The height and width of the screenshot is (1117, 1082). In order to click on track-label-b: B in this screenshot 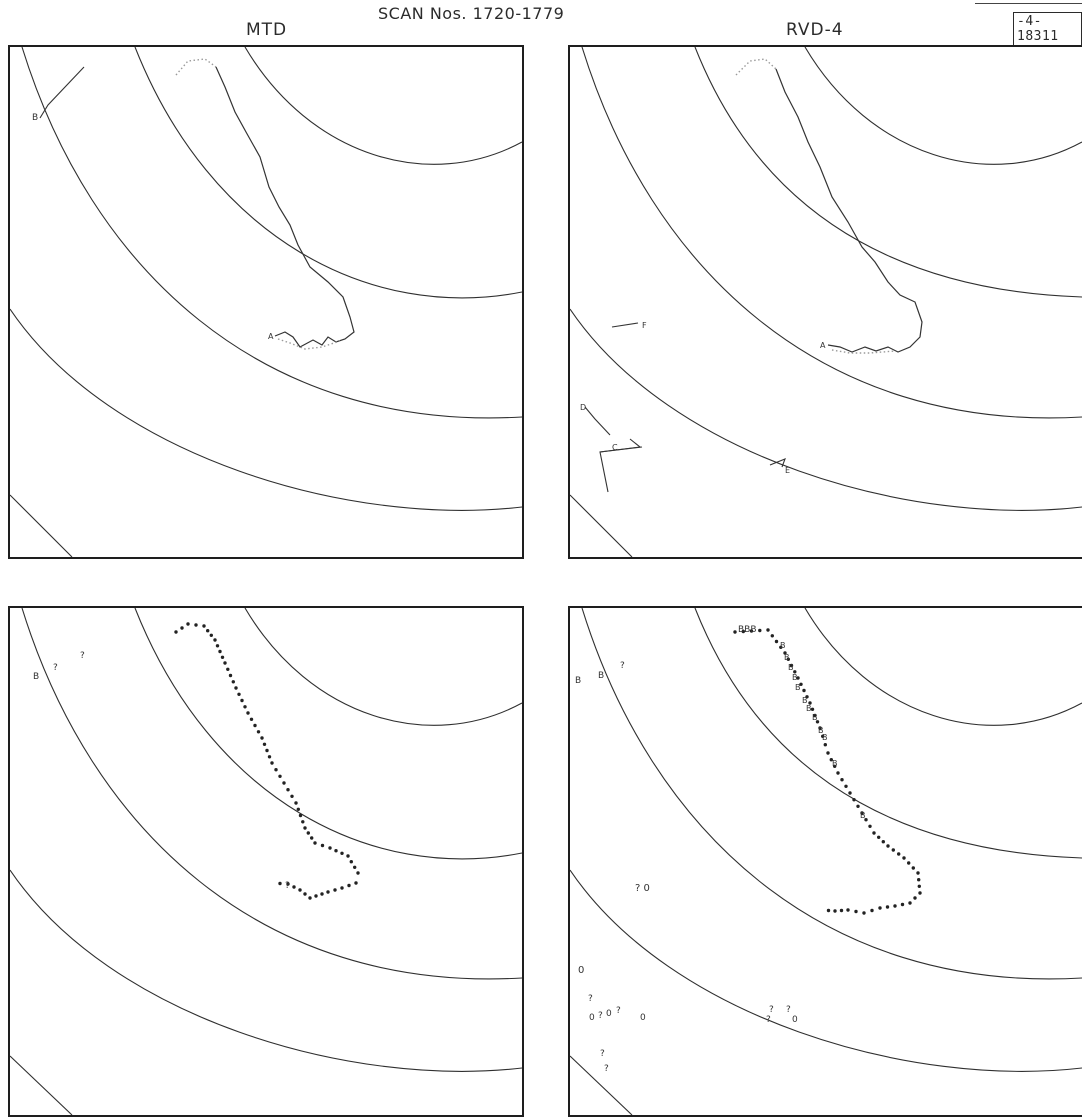, I will do `click(35, 118)`.